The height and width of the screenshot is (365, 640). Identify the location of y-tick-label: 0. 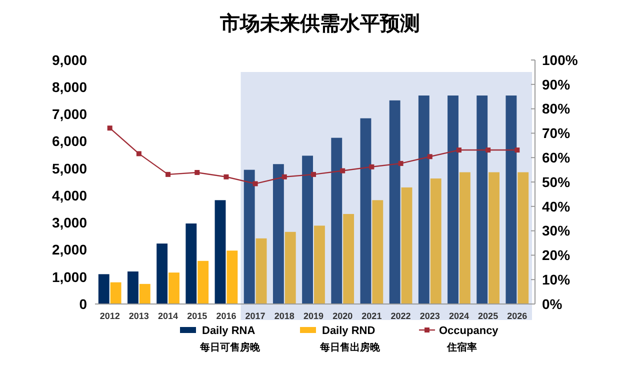
(83, 304).